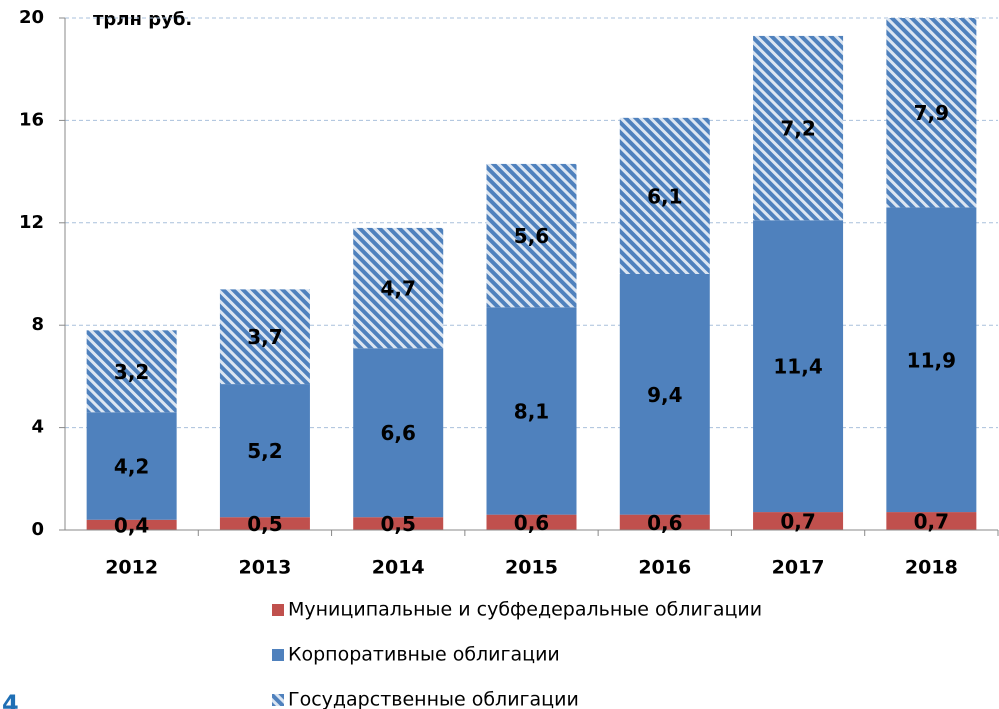 Image resolution: width=999 pixels, height=709 pixels. I want to click on data-label: 7,9, so click(931, 113).